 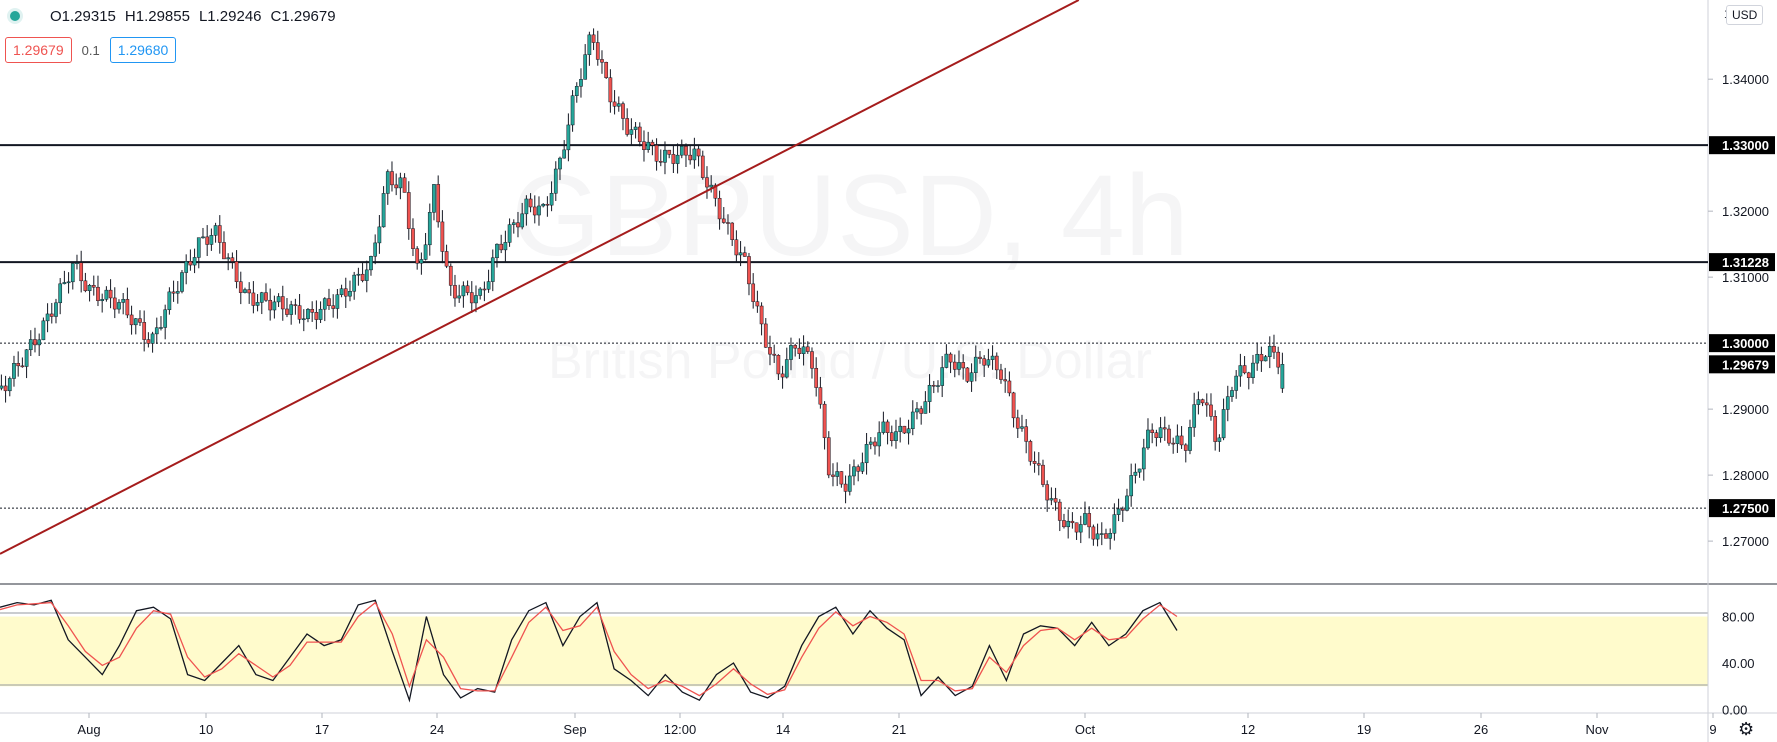 What do you see at coordinates (143, 50) in the screenshot?
I see `buy-button: 1.29680` at bounding box center [143, 50].